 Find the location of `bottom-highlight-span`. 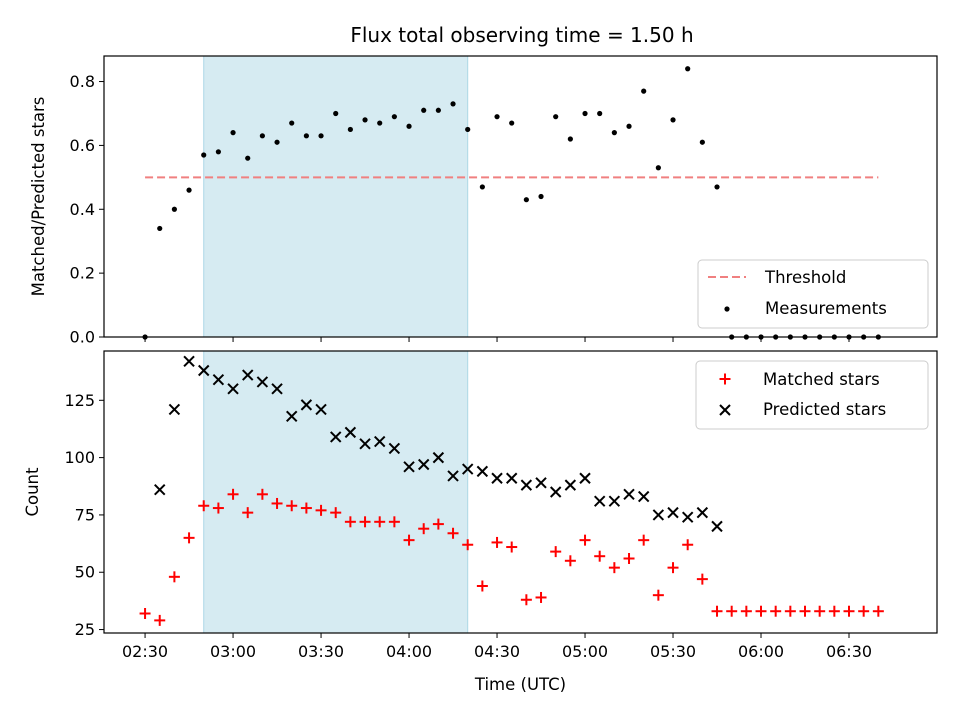

bottom-highlight-span is located at coordinates (336, 492).